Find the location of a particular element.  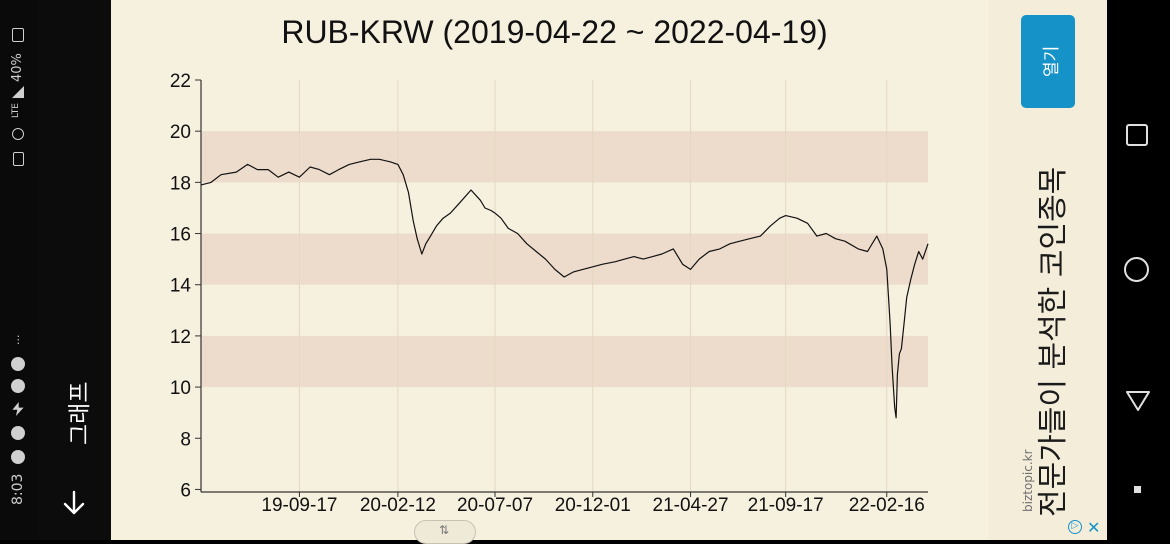

page-title: 그래프 is located at coordinates (80, 413).